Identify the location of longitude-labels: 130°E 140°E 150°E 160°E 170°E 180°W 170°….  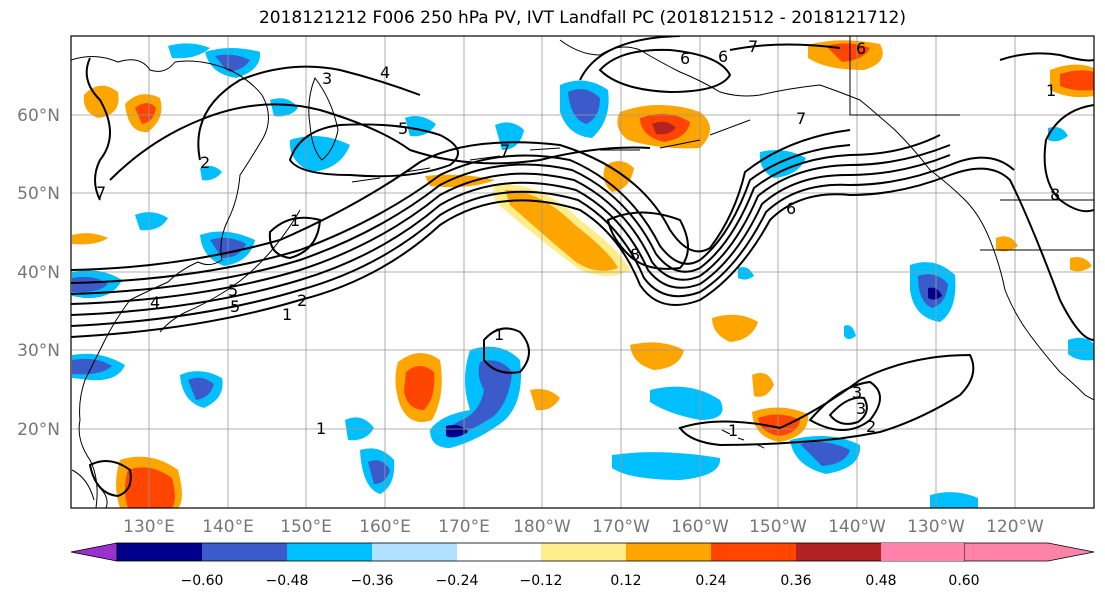
(583, 527).